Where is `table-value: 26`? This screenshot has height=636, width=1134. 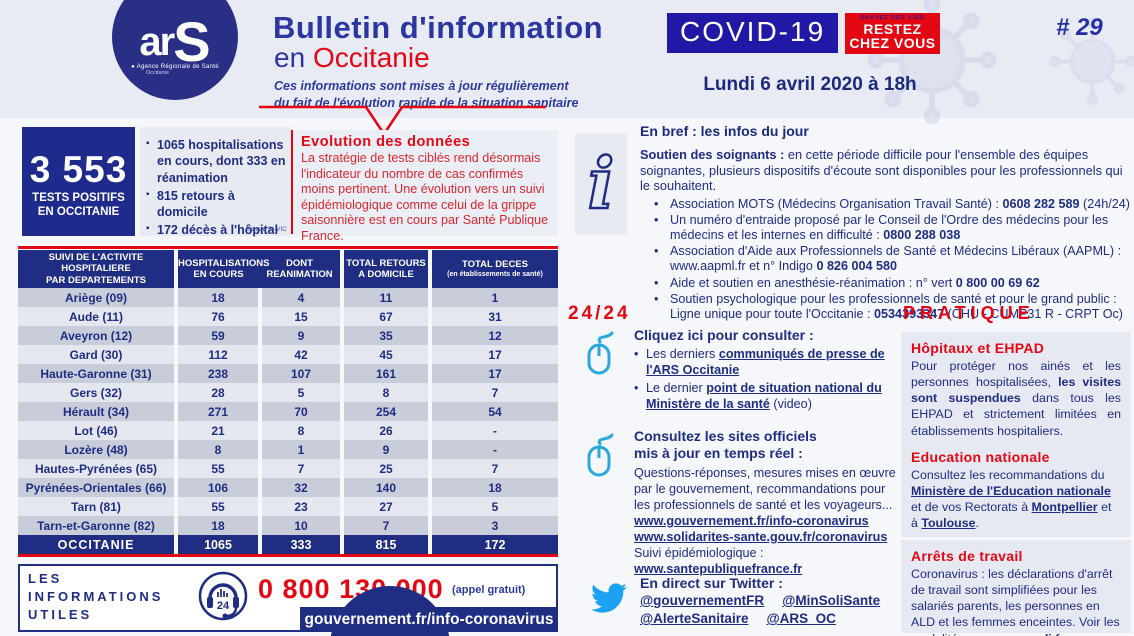
table-value: 26 is located at coordinates (386, 430).